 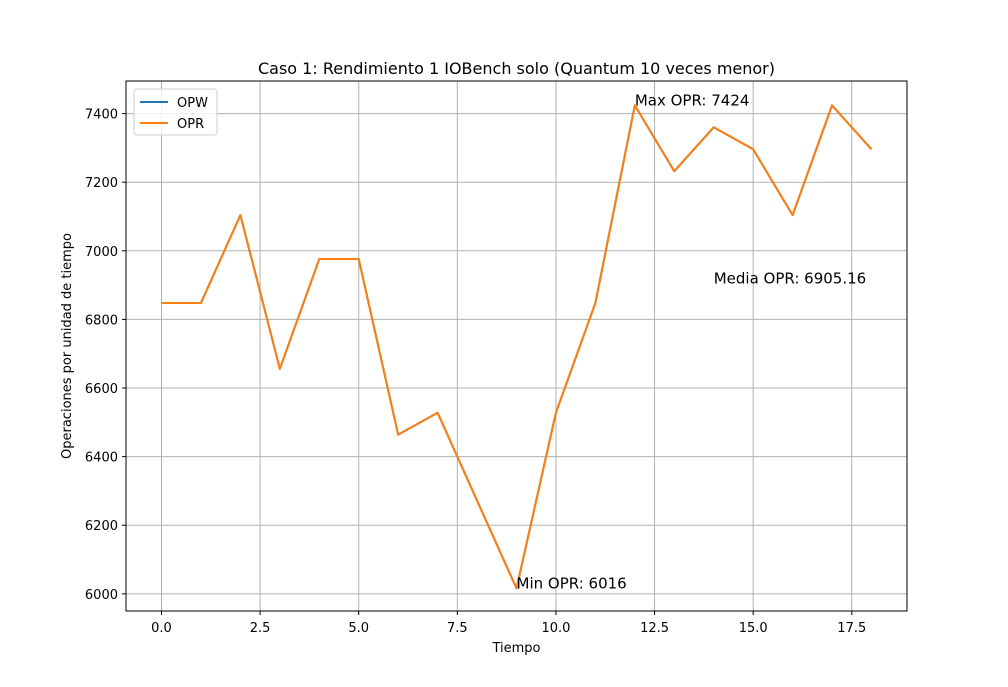 What do you see at coordinates (515, 648) in the screenshot?
I see `x-axis-label: Tiempo` at bounding box center [515, 648].